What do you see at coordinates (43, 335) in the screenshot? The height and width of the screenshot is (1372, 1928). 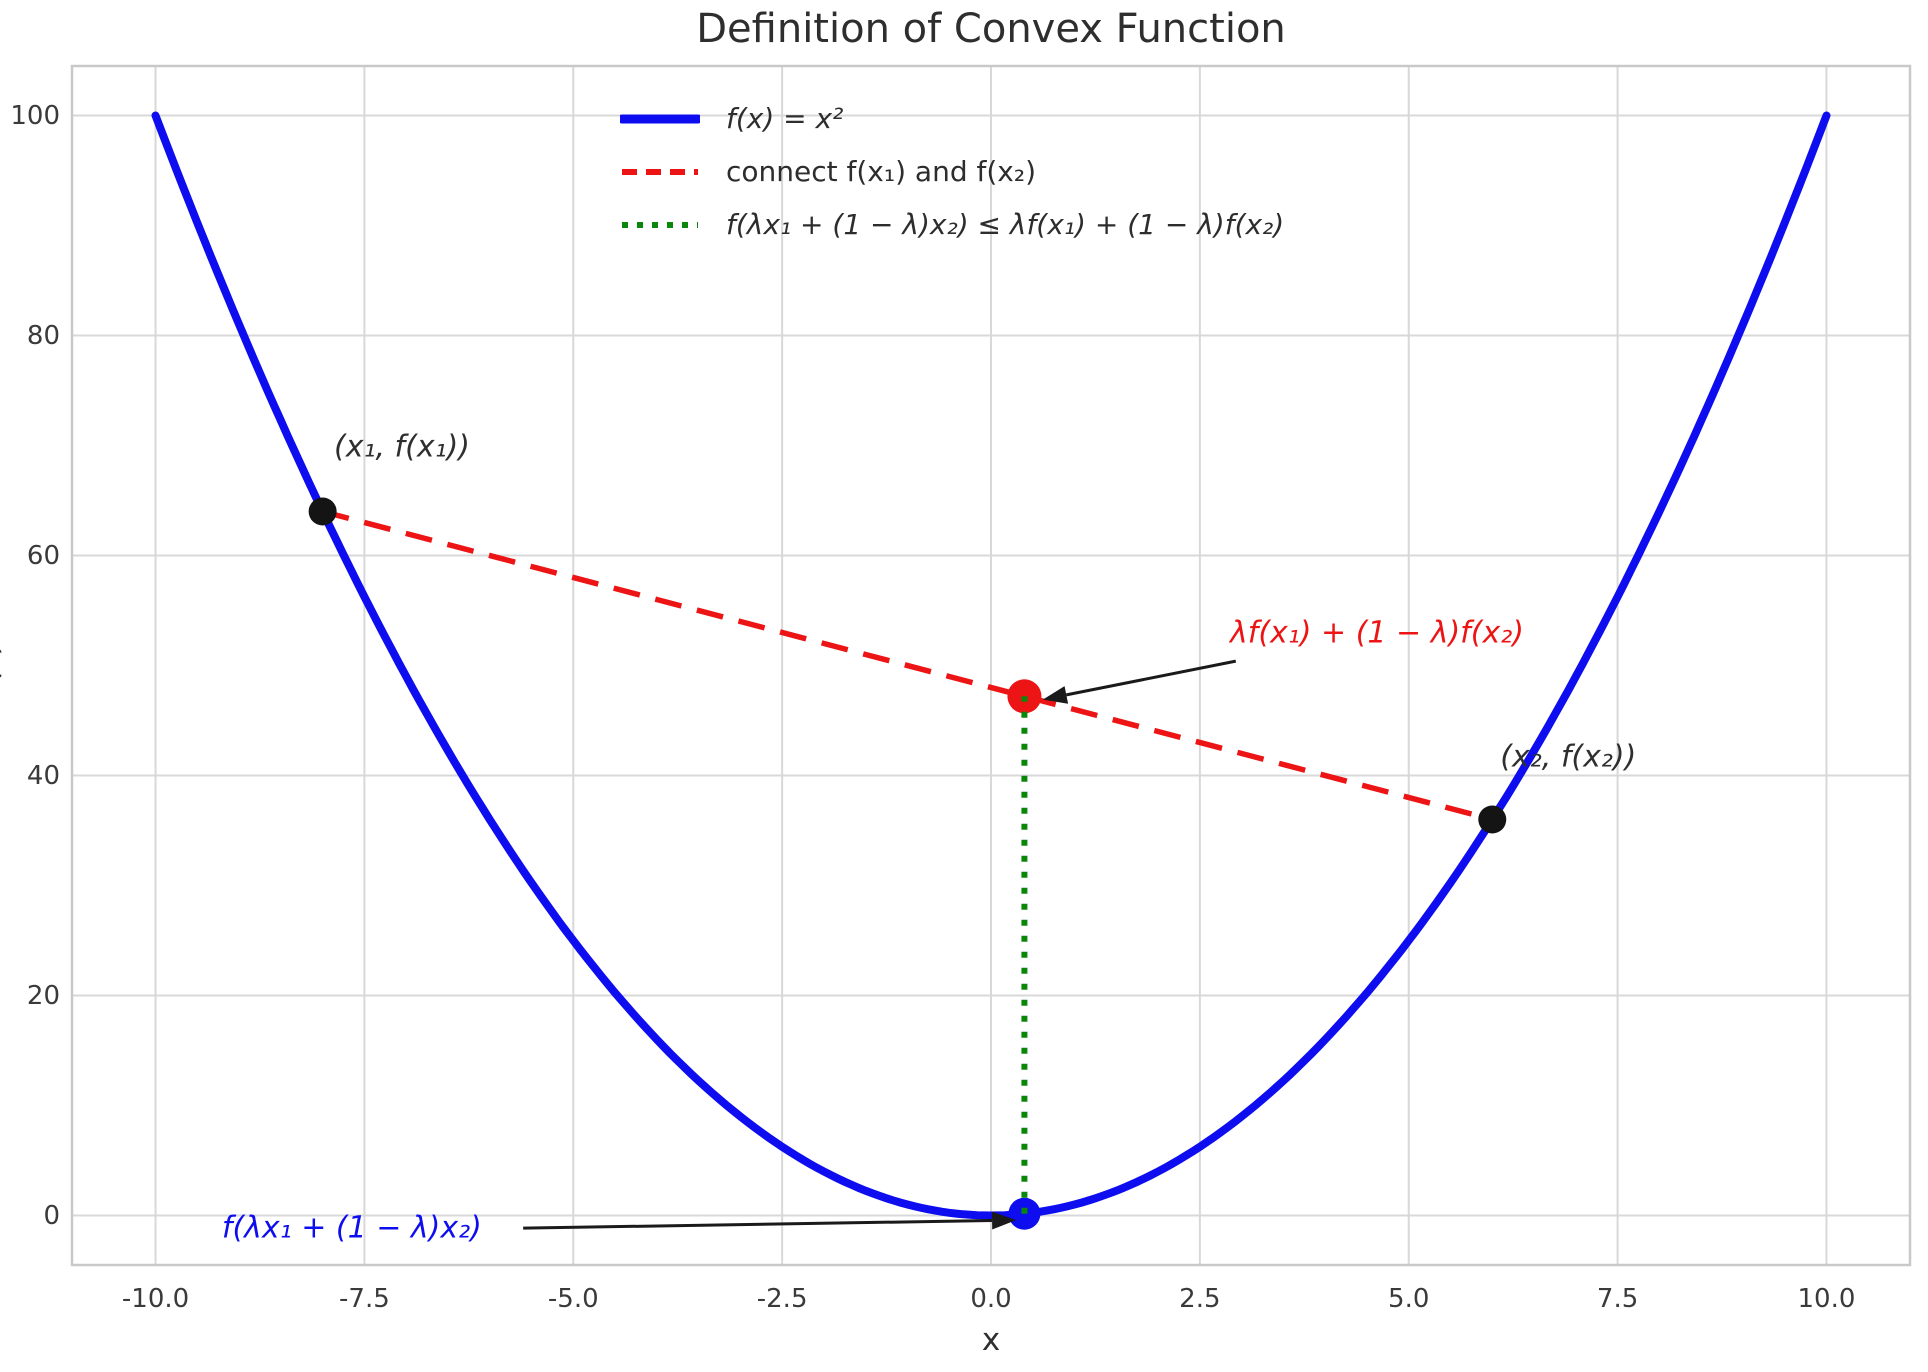 I see `y-tick-label: 80` at bounding box center [43, 335].